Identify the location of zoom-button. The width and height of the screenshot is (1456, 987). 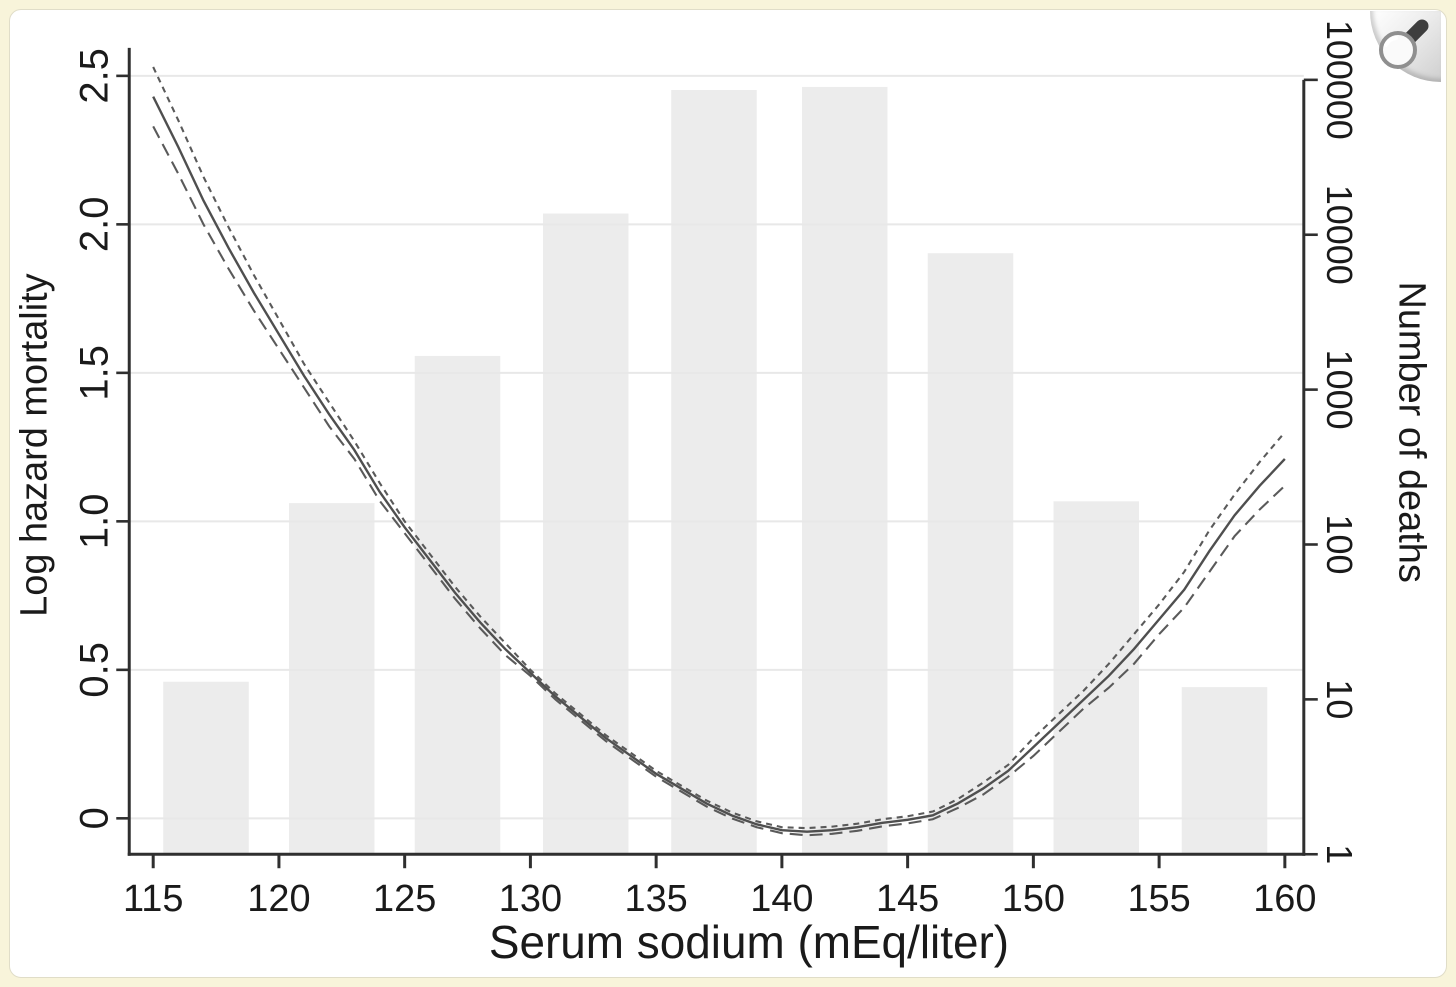
(1405, 46).